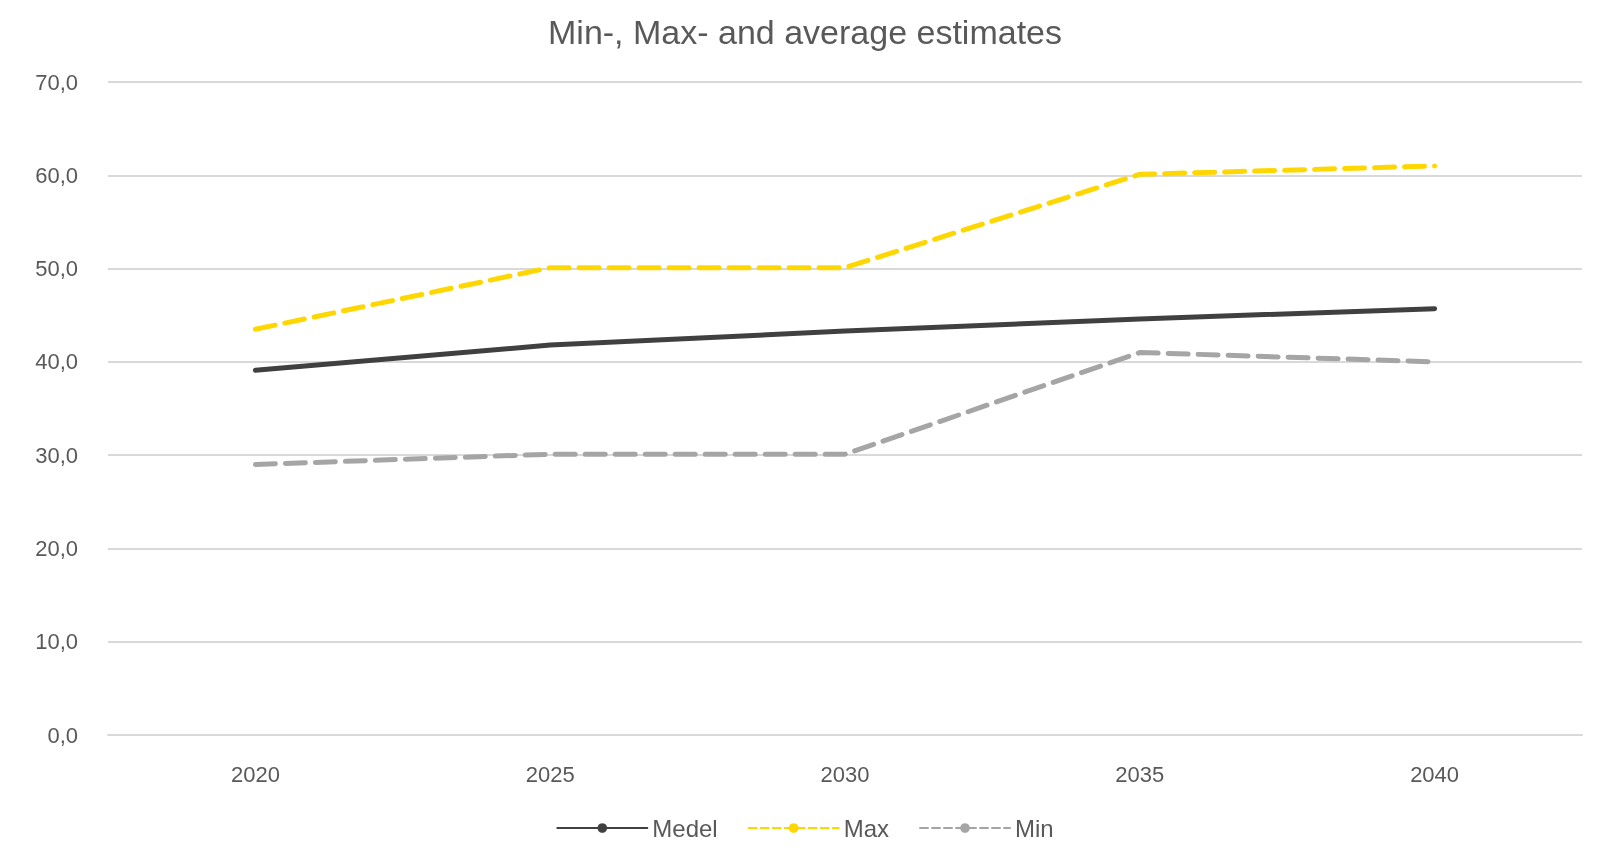 The width and height of the screenshot is (1610, 853). I want to click on x-tick-label: 2035, so click(1140, 774).